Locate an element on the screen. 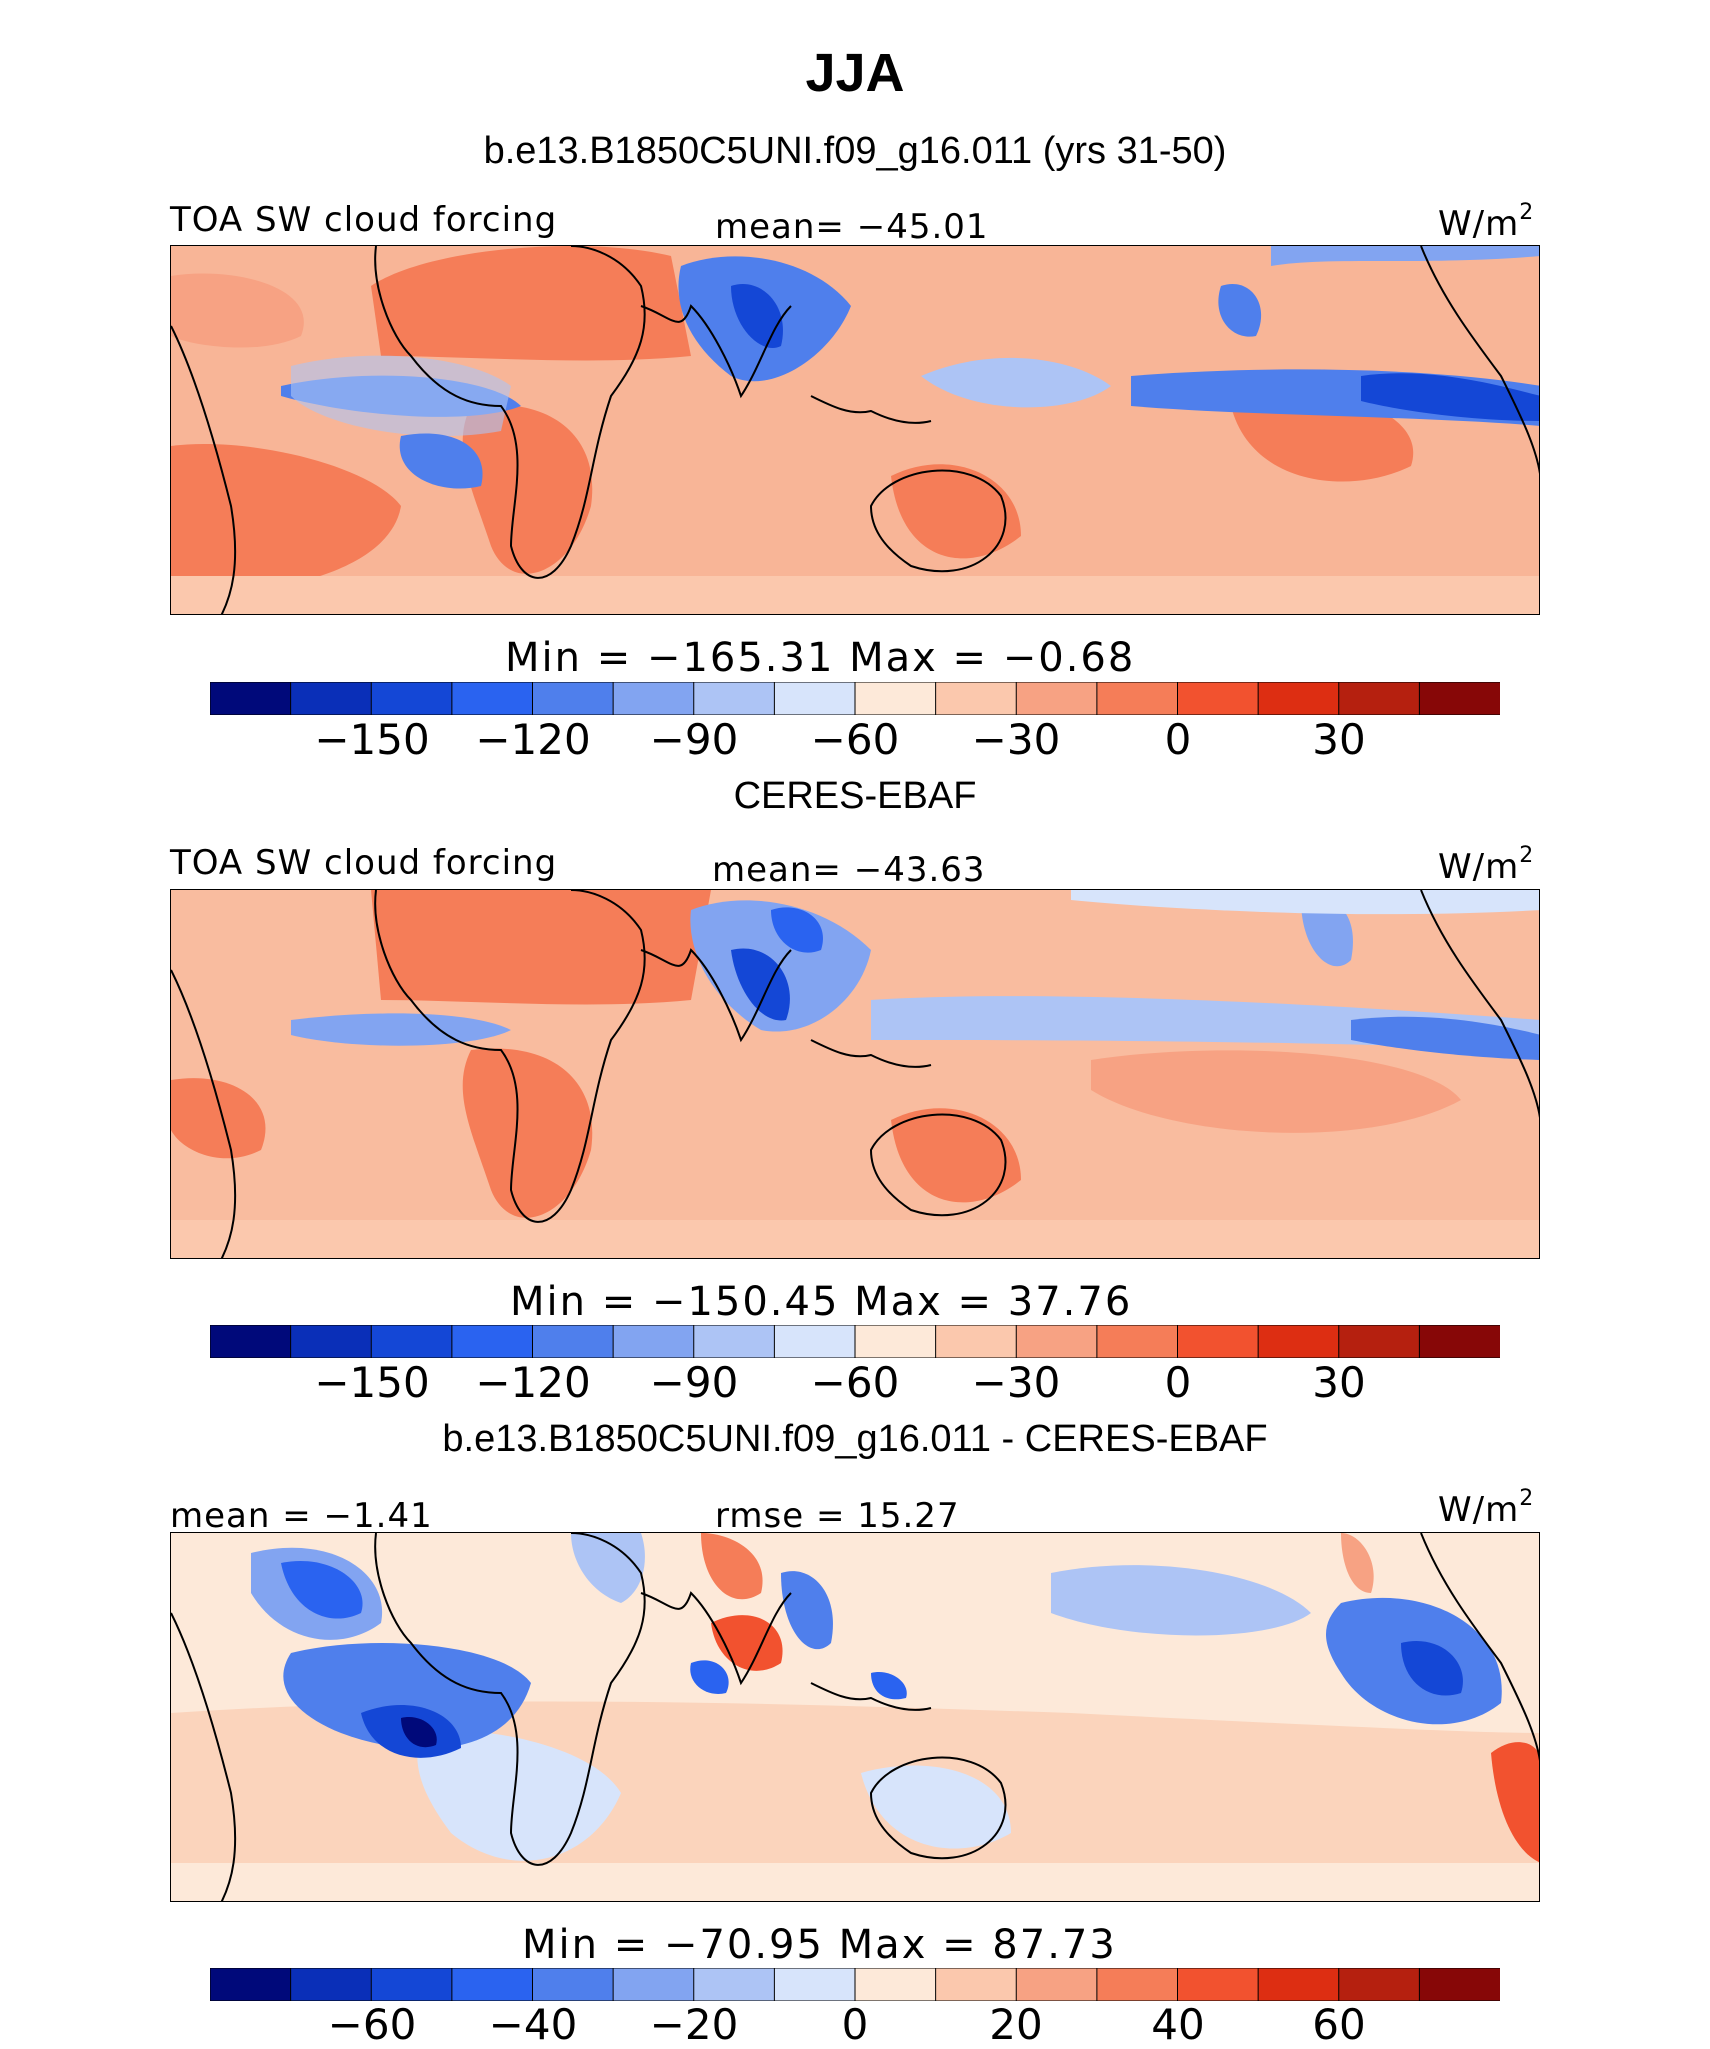 This screenshot has width=1710, height=2049. panel-3-map is located at coordinates (855, 1717).